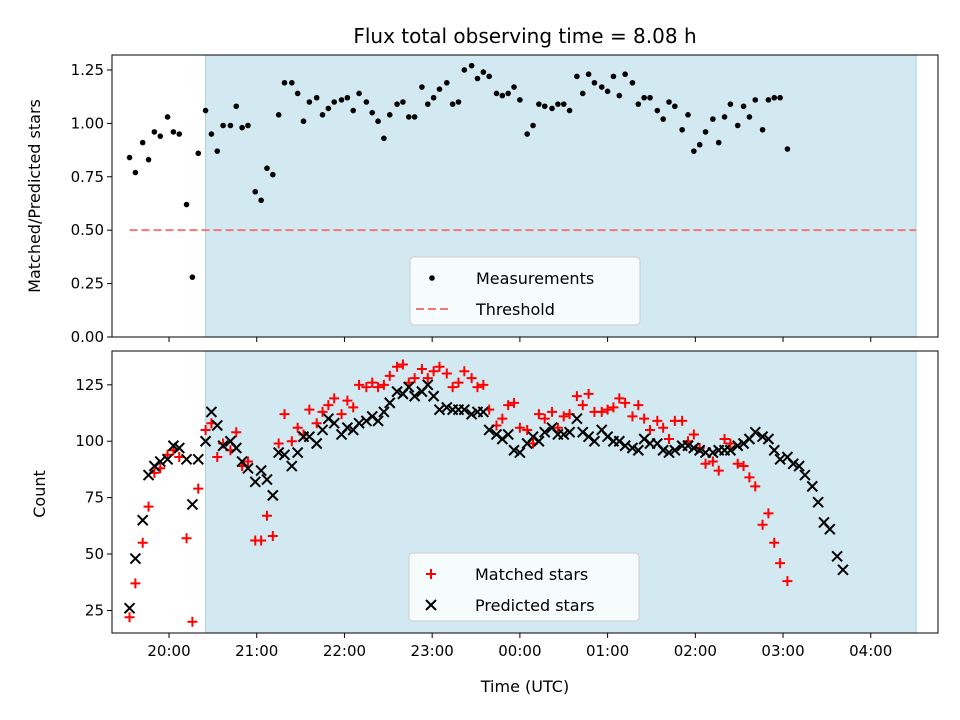 The image size is (960, 720). I want to click on chart-title: Flux total observing time = 8.08 h, so click(524, 36).